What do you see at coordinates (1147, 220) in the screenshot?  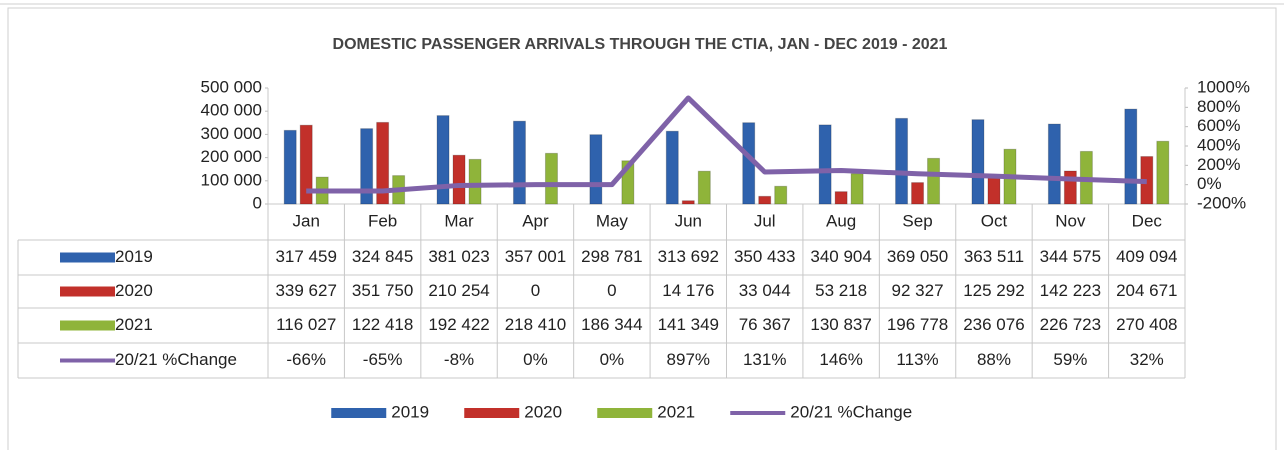 I see `x-tick-label: Dec` at bounding box center [1147, 220].